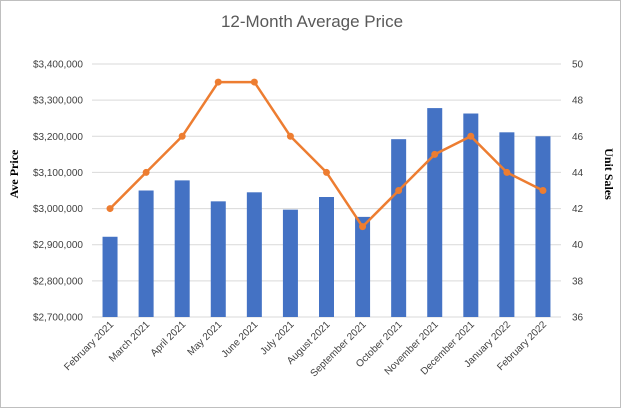 This screenshot has height=408, width=621. Describe the element at coordinates (609, 174) in the screenshot. I see `right-axis-title: Unit Sales` at that location.